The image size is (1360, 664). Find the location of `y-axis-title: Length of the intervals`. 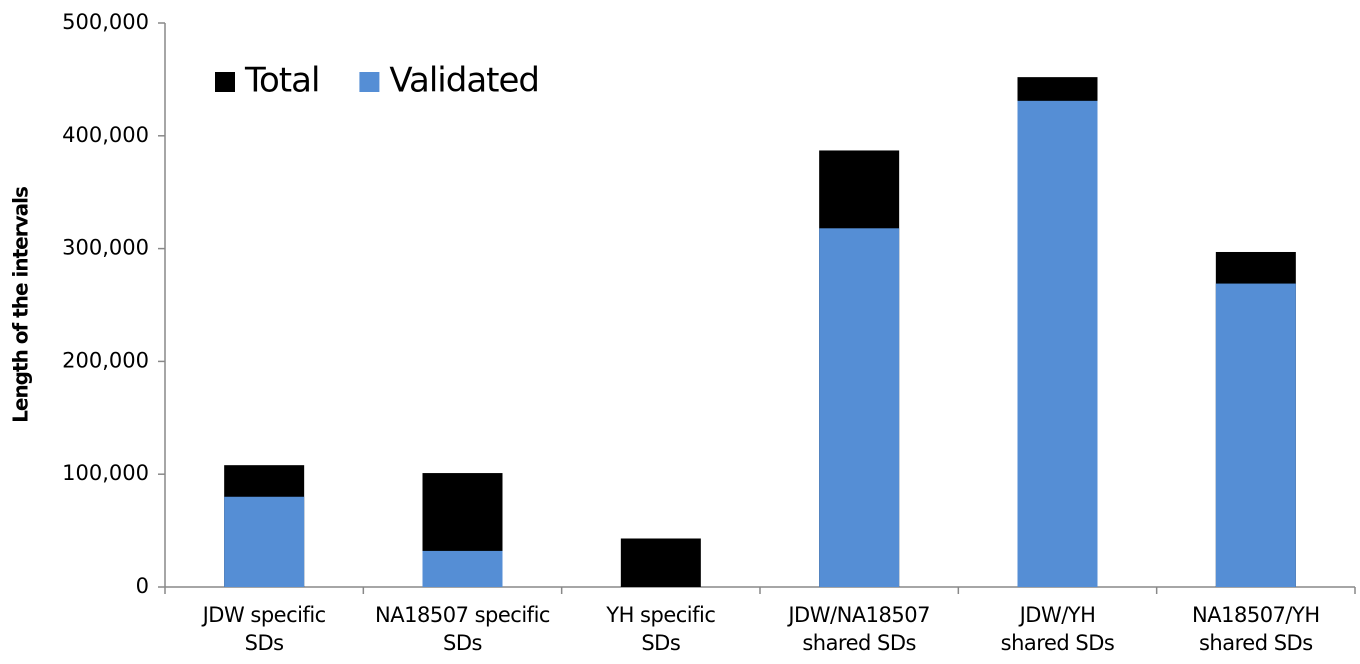

y-axis-title: Length of the intervals is located at coordinates (21, 305).